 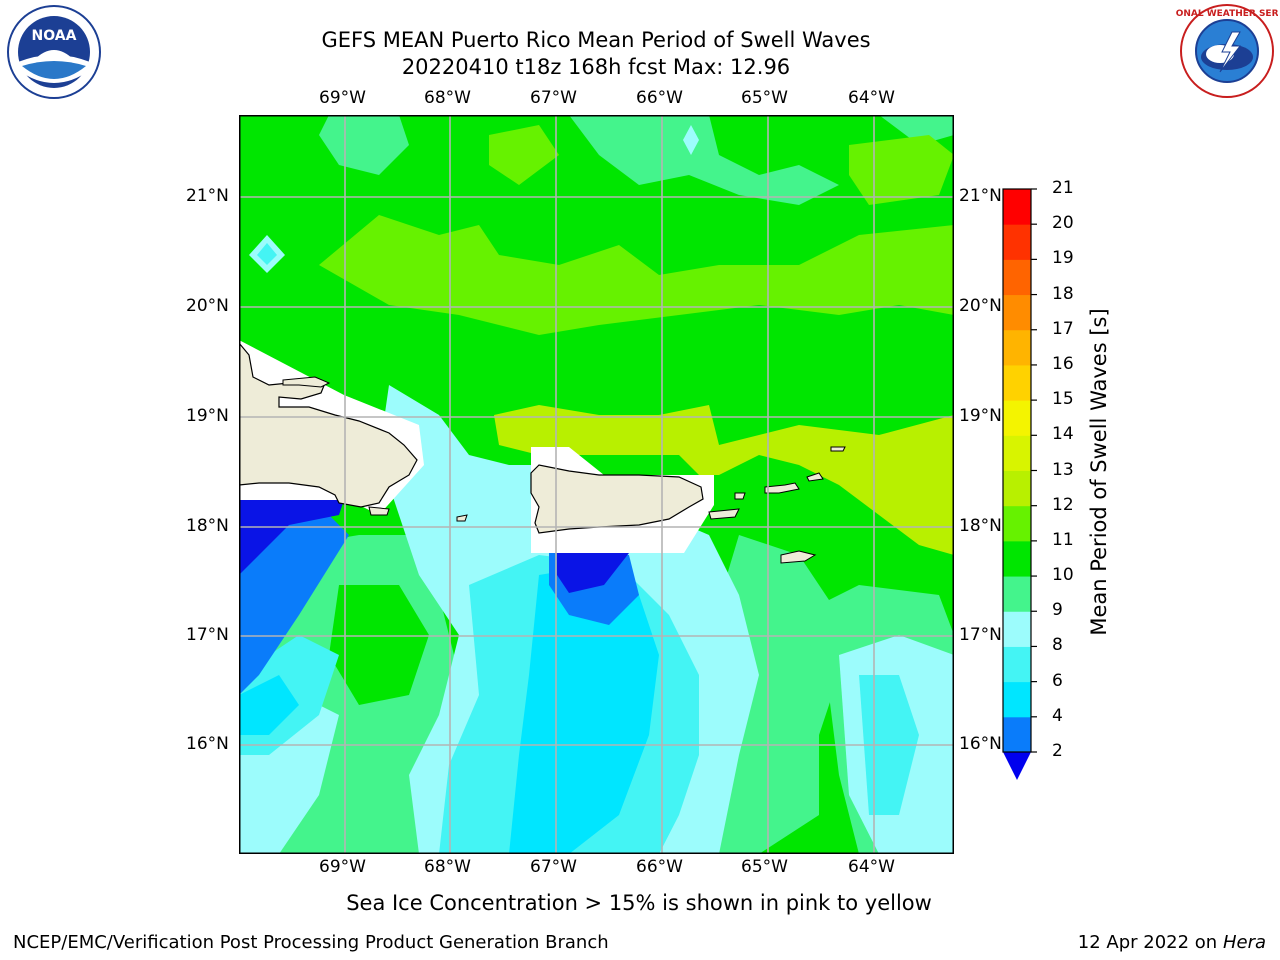 What do you see at coordinates (871, 867) in the screenshot?
I see `lon-label-bottom: 64°W` at bounding box center [871, 867].